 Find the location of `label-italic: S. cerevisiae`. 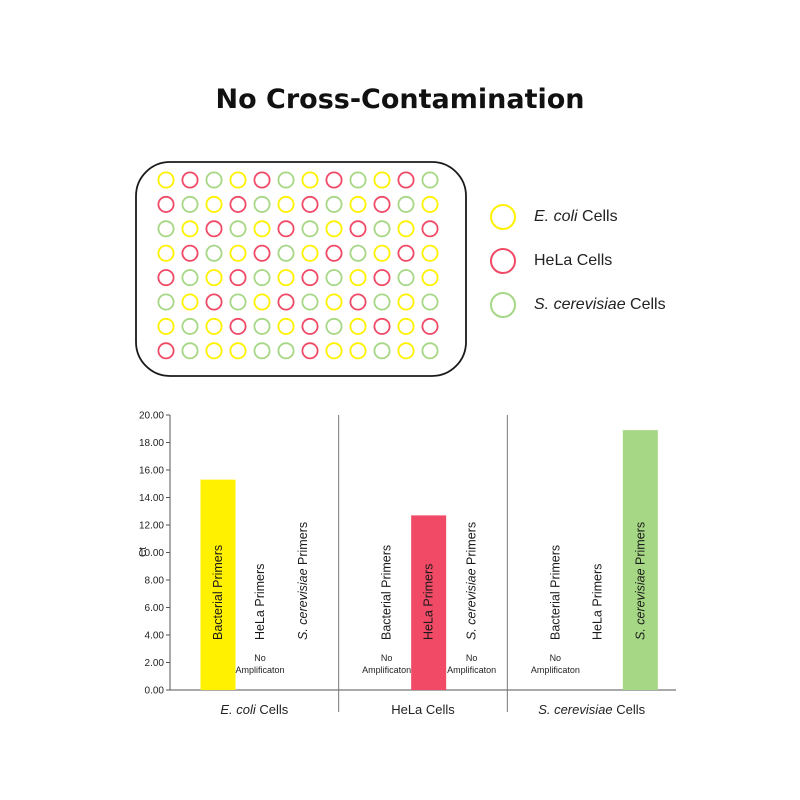

label-italic: S. cerevisiae is located at coordinates (472, 604).